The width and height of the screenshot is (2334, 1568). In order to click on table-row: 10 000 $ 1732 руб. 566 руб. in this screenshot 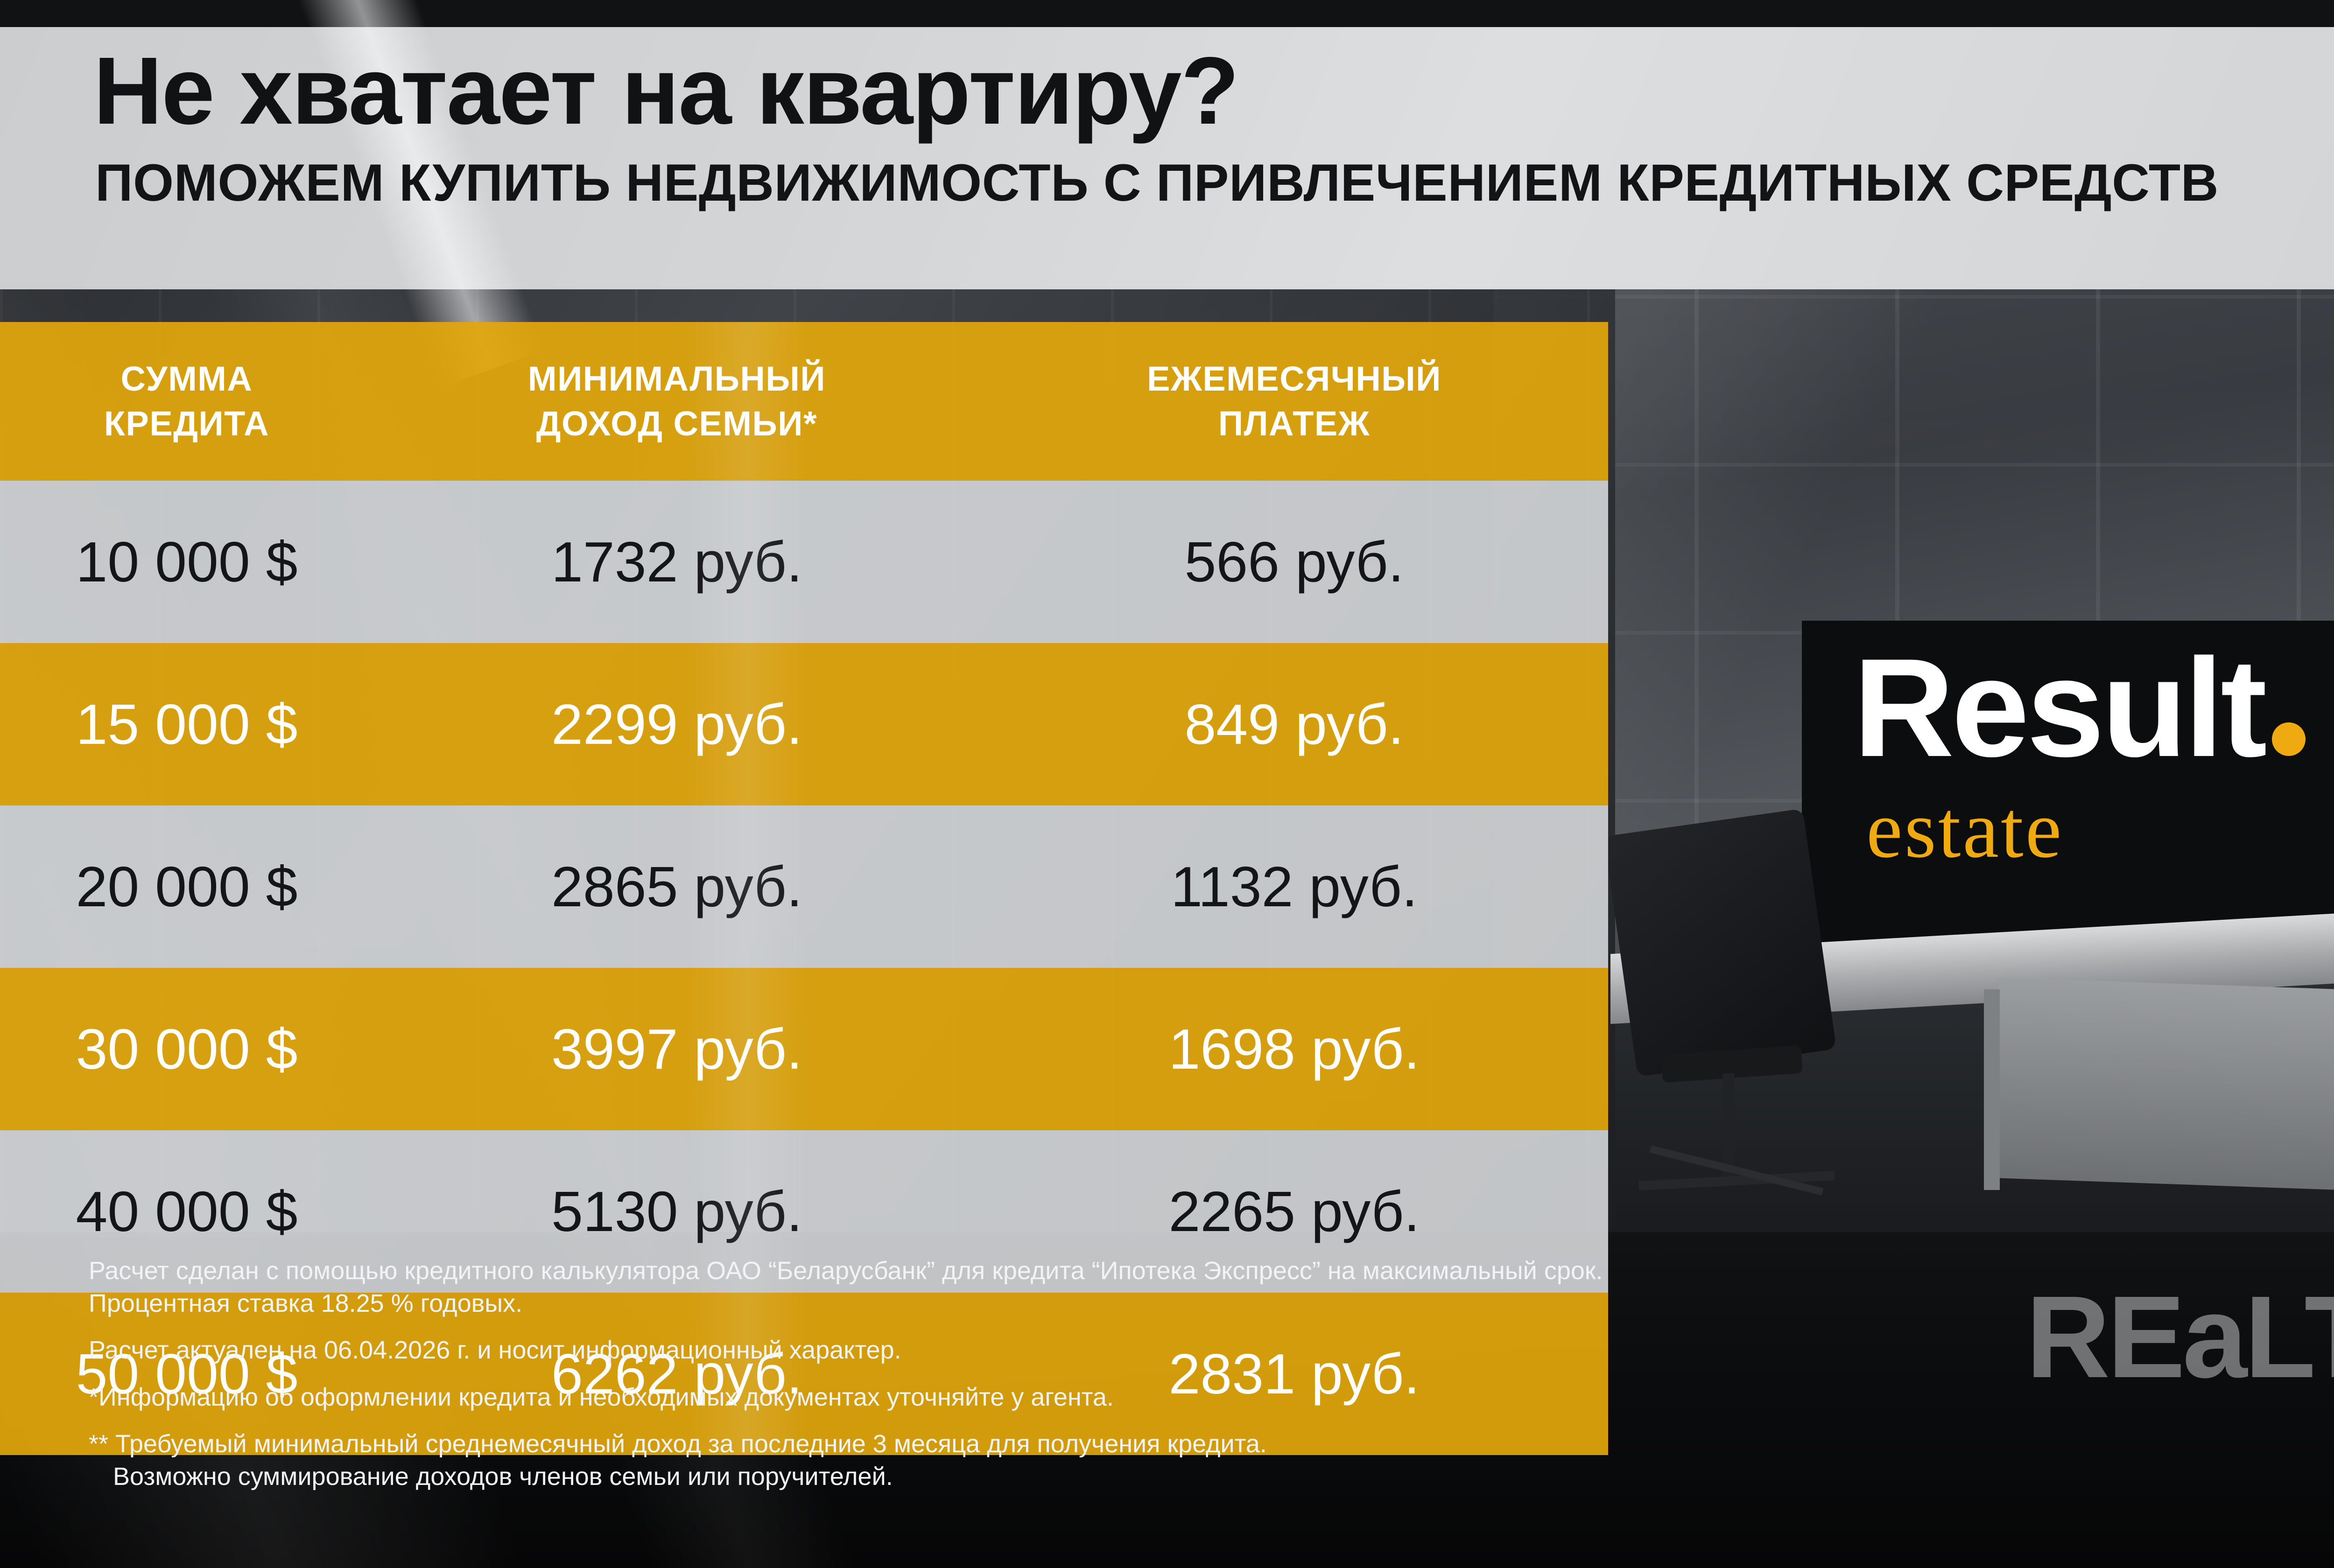, I will do `click(804, 562)`.